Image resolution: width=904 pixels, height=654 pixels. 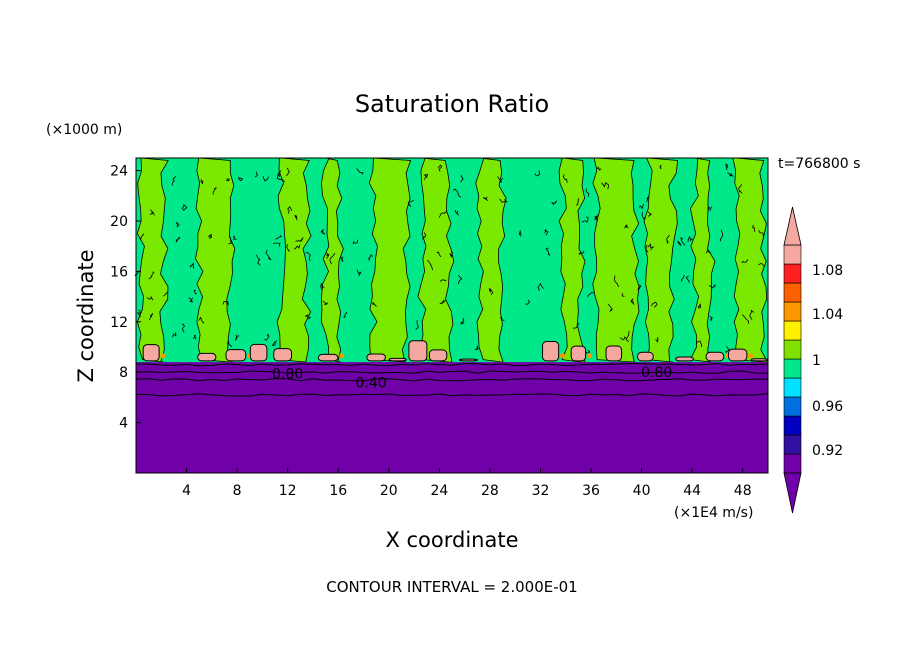 I want to click on contour-lines, so click(x=452, y=380).